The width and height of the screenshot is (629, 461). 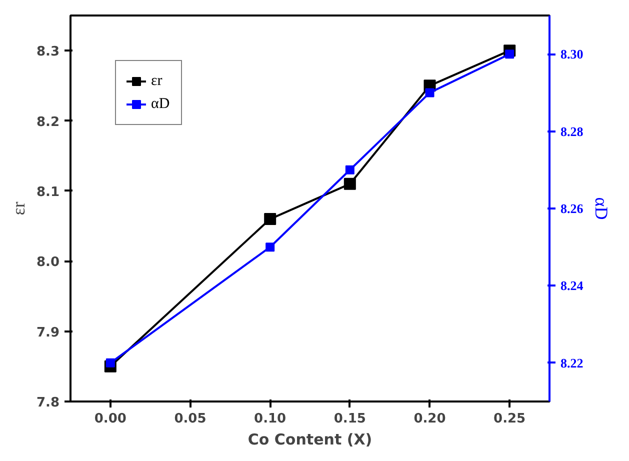 What do you see at coordinates (572, 131) in the screenshot?
I see `y2-tick-label: 8.28` at bounding box center [572, 131].